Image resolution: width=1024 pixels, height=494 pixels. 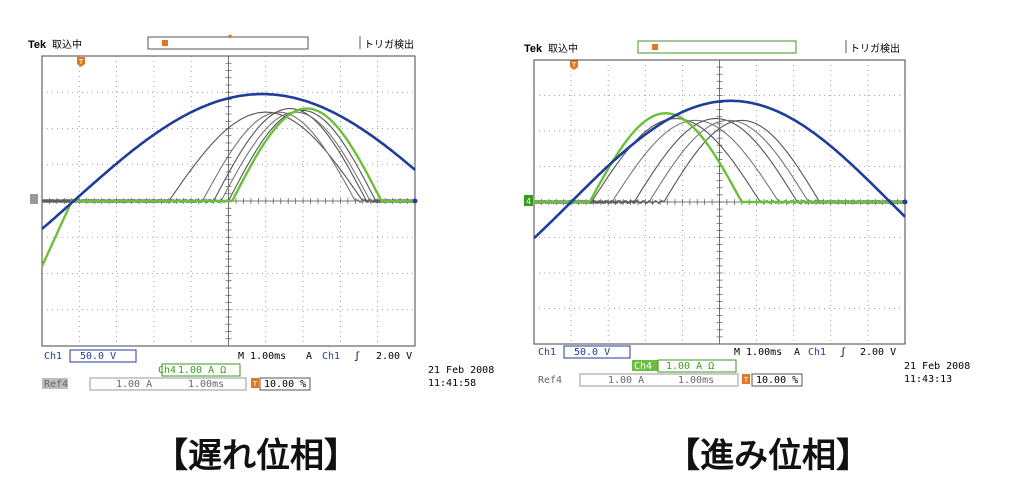 I want to click on ref4-badge, so click(x=55, y=383).